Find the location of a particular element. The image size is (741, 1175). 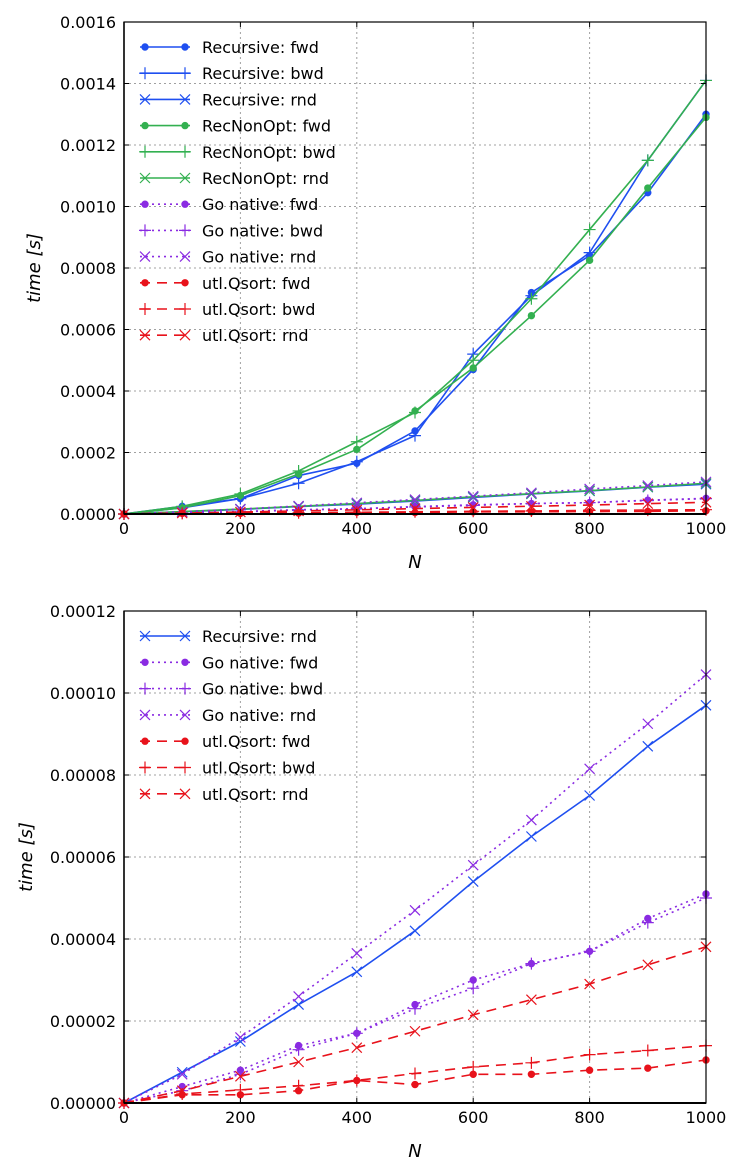

chart-2-x-tick-label: 200 is located at coordinates (240, 1117).